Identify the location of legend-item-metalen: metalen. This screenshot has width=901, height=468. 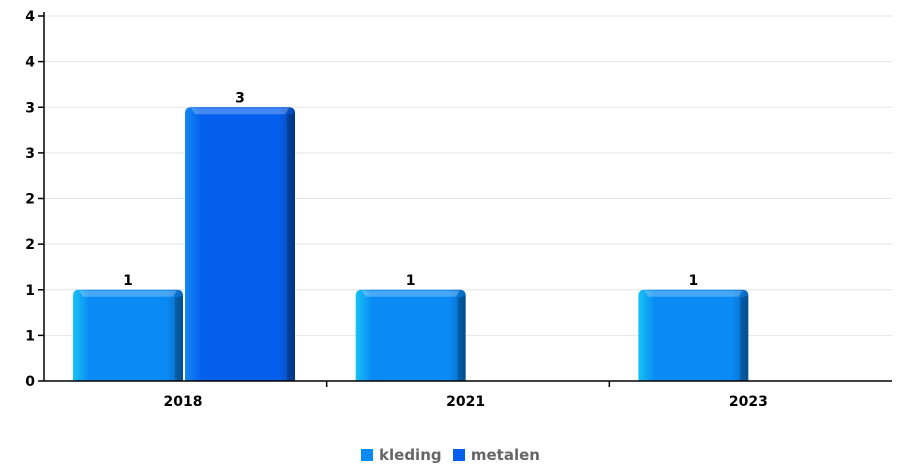
(496, 455).